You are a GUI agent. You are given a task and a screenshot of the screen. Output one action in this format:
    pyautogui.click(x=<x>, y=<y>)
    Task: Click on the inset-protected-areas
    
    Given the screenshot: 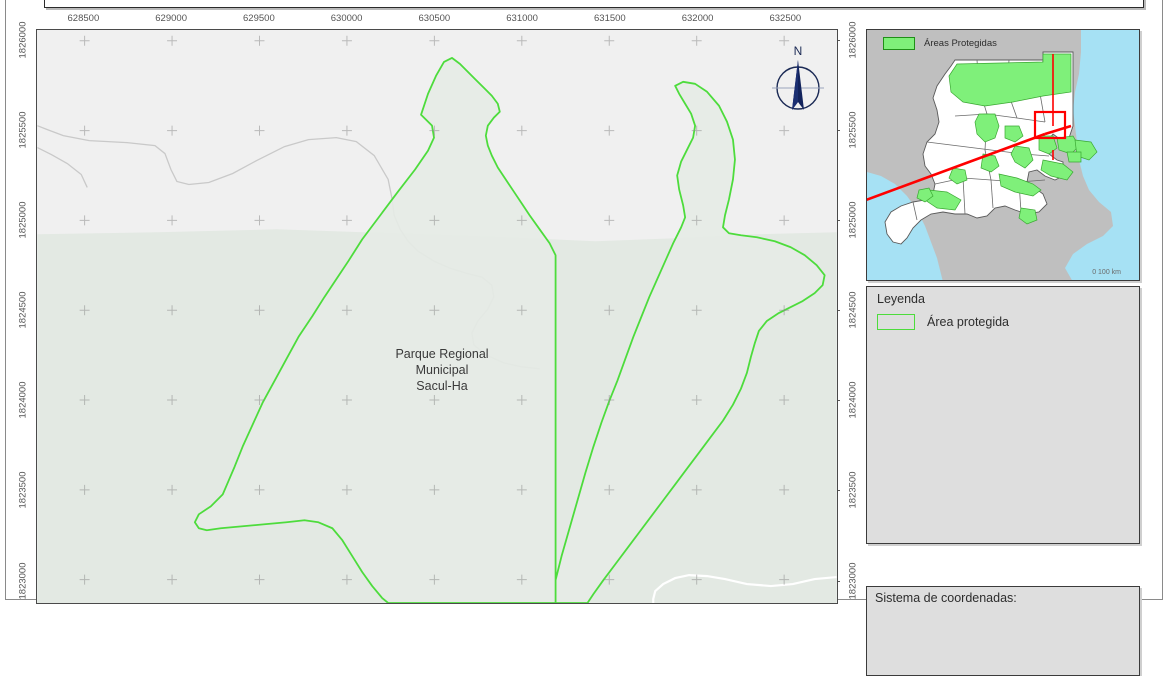 What is the action you would take?
    pyautogui.click(x=1007, y=139)
    